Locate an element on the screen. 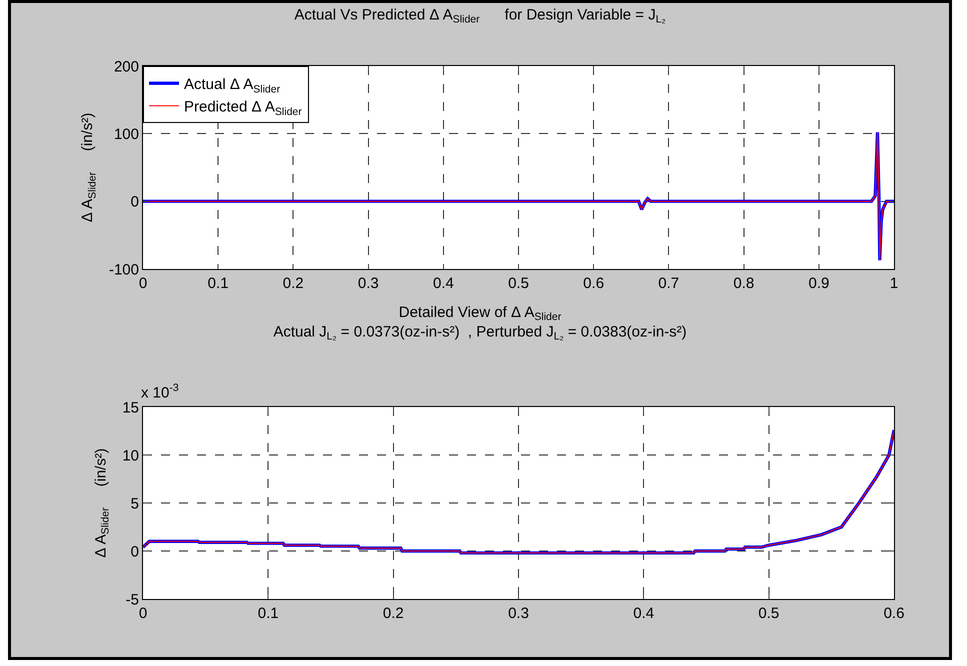  y-tick-label: 200 is located at coordinates (126, 67).